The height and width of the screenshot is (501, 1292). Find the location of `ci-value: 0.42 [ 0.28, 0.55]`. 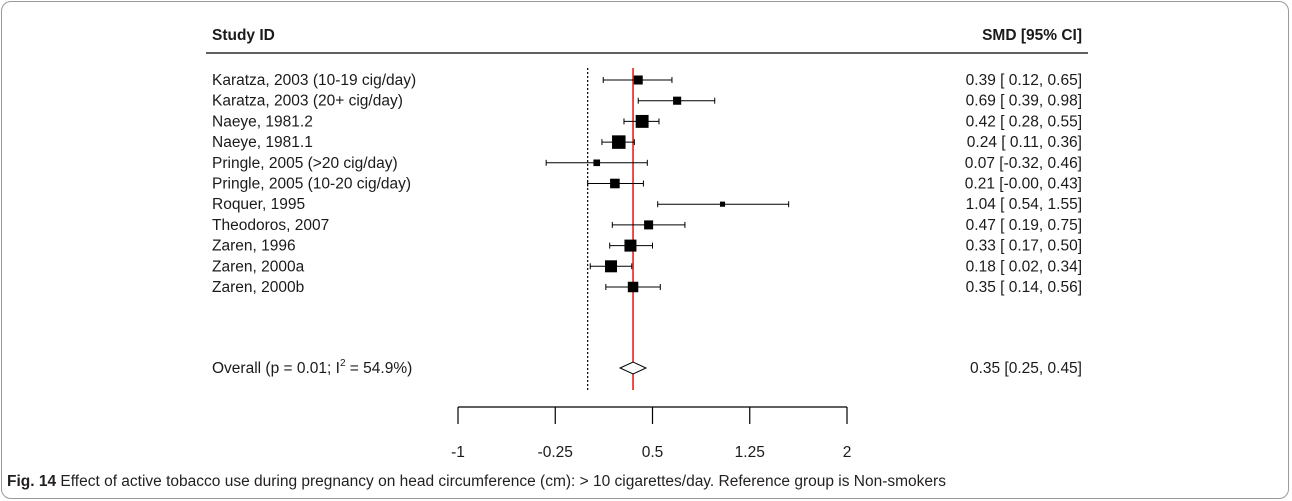

ci-value: 0.42 [ 0.28, 0.55] is located at coordinates (1024, 121).